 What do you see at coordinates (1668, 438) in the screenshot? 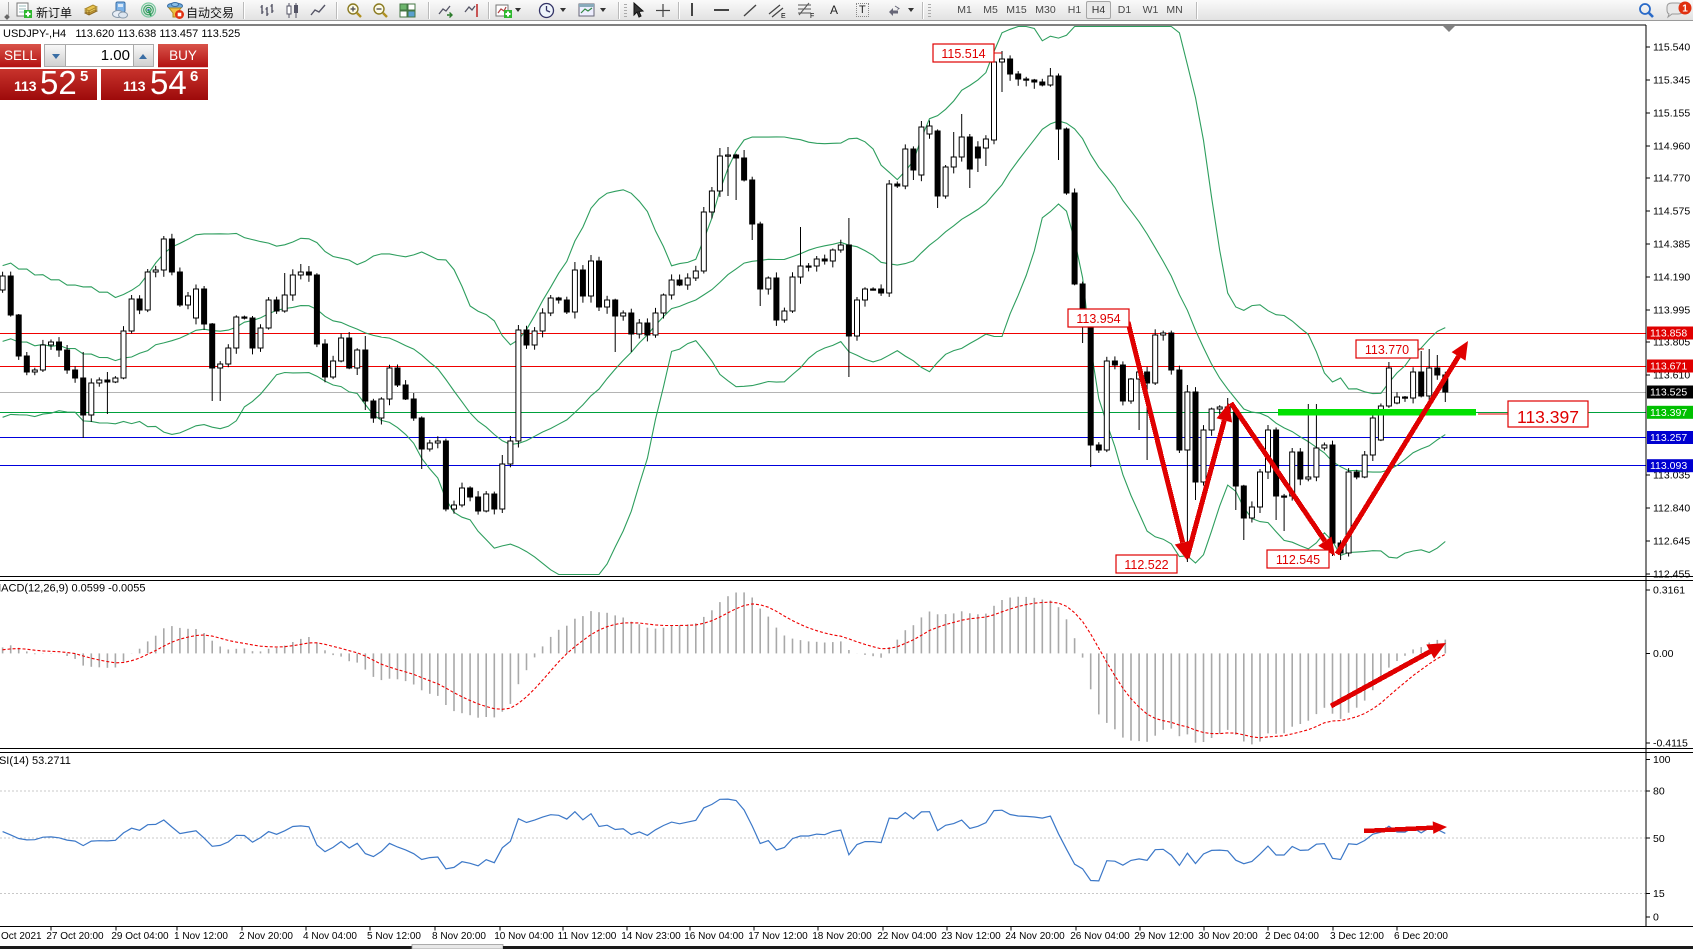
I see `svg-text: 113.257` at bounding box center [1668, 438].